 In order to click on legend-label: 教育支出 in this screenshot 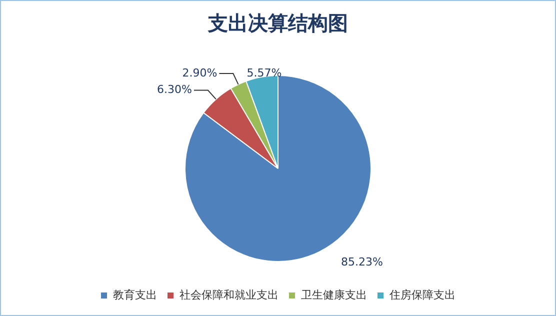, I will do `click(135, 295)`.